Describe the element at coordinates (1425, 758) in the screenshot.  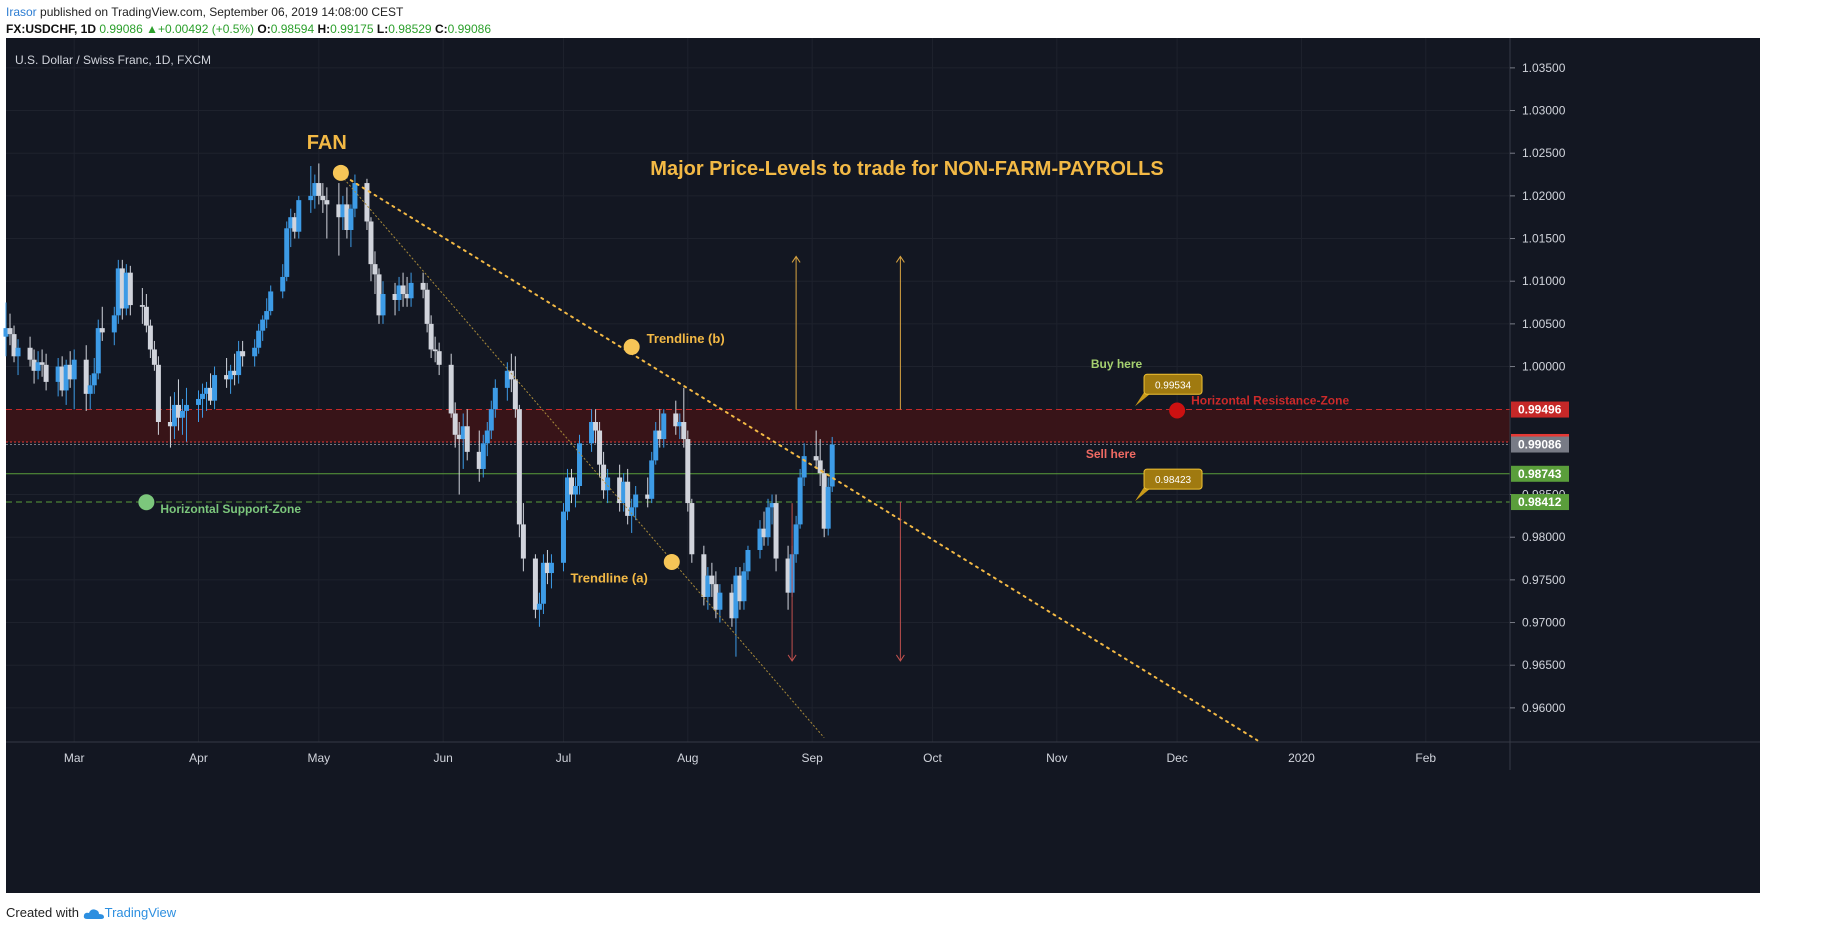
I see `x-tick-label: Feb` at that location.